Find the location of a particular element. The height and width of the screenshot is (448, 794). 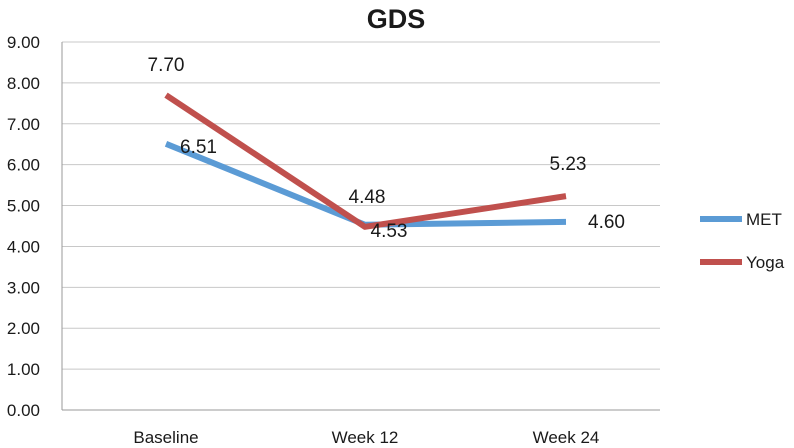

data-label-yoga: 4.48 is located at coordinates (367, 197).